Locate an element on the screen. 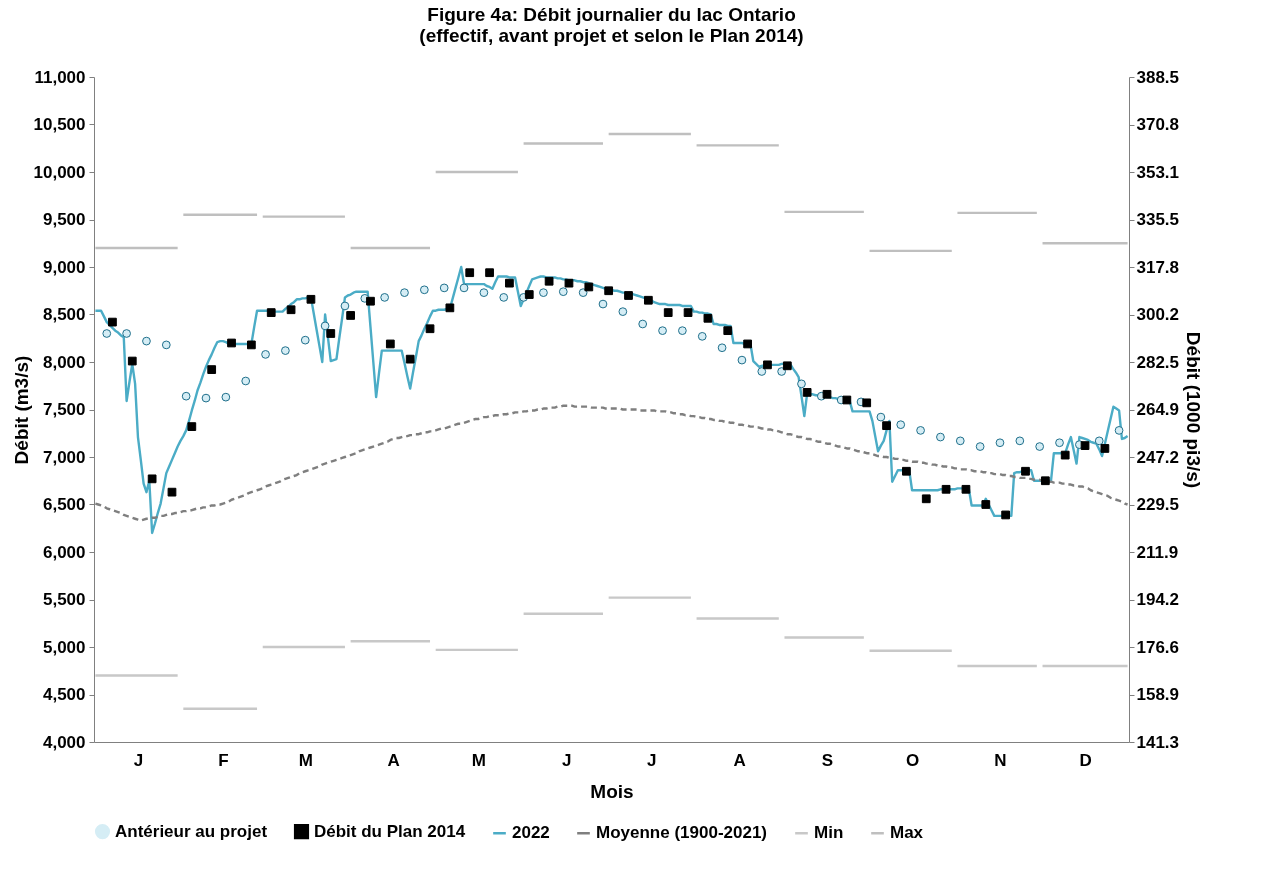 This screenshot has height=873, width=1281. legend-label: Min is located at coordinates (829, 833).